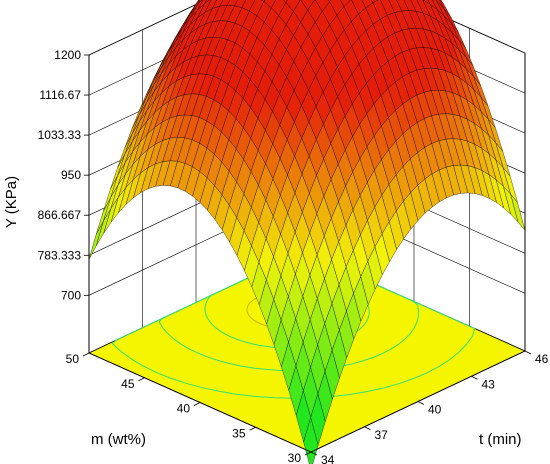  What do you see at coordinates (11, 202) in the screenshot?
I see `z-axis-title: Y (KPa)` at bounding box center [11, 202].